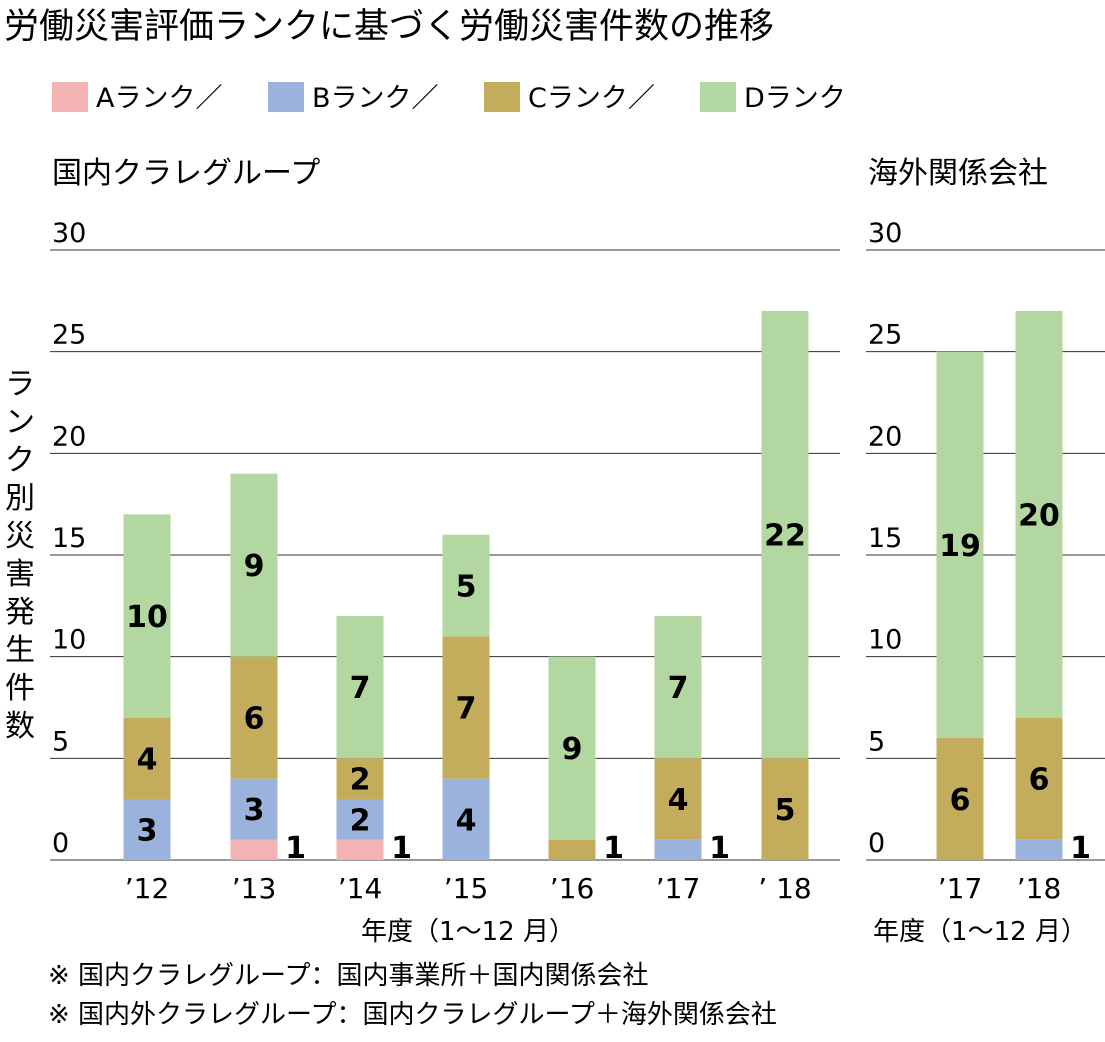 The width and height of the screenshot is (1105, 1042). I want to click on y-axis-label-char: 別, so click(20, 498).